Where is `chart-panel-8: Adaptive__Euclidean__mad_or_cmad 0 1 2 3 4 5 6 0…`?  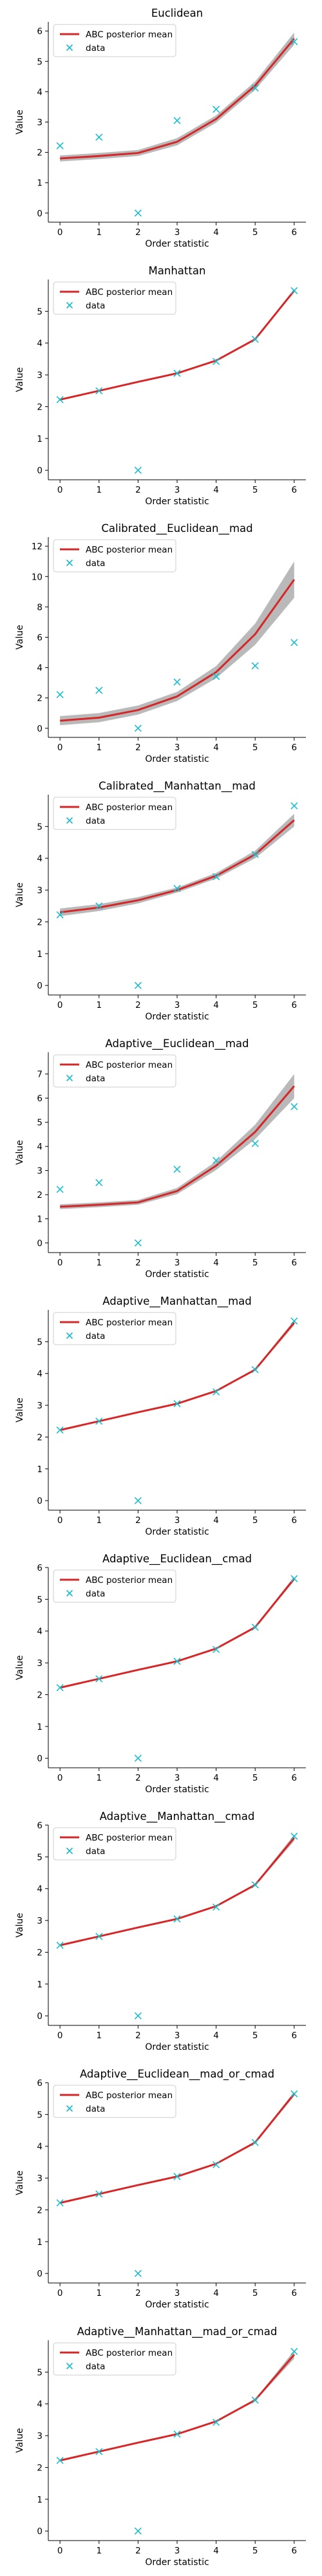
chart-panel-8: Adaptive__Euclidean__mad_or_cmad 0 1 2 3 4 5 6 0… is located at coordinates (160, 2189).